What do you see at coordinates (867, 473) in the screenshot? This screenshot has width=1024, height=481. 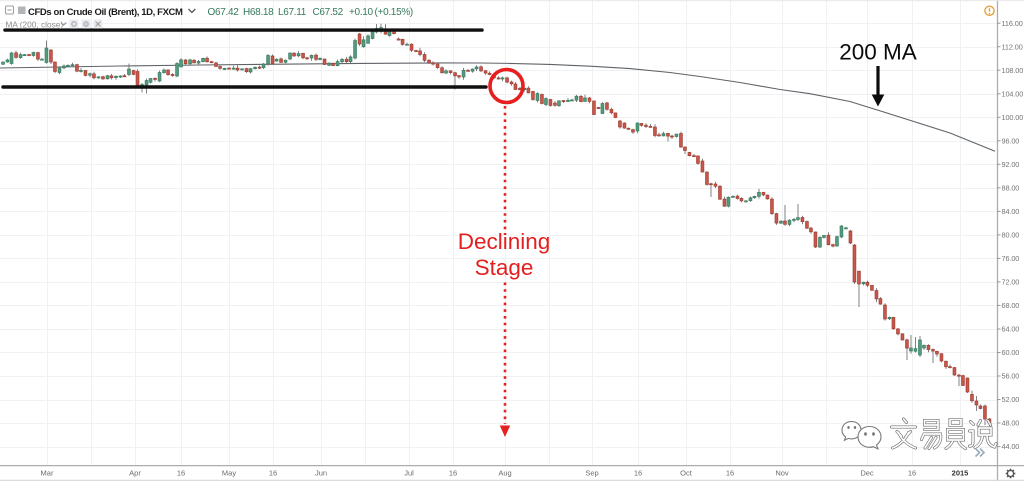 I see `svg-text: Dec` at bounding box center [867, 473].